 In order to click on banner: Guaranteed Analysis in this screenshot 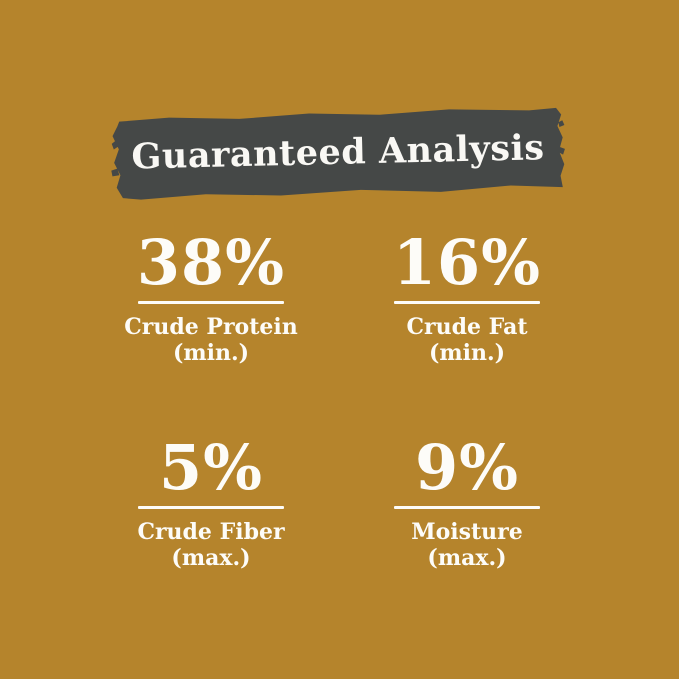, I will do `click(338, 154)`.